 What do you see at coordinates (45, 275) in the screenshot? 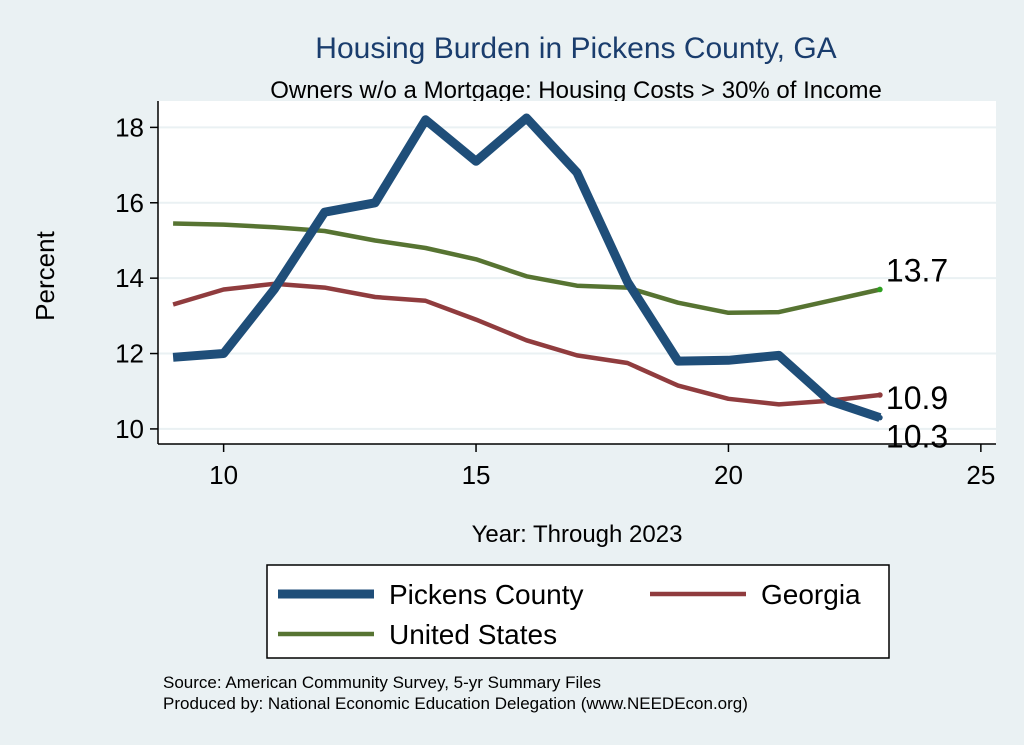
I see `y-axis-label: Percent` at bounding box center [45, 275].